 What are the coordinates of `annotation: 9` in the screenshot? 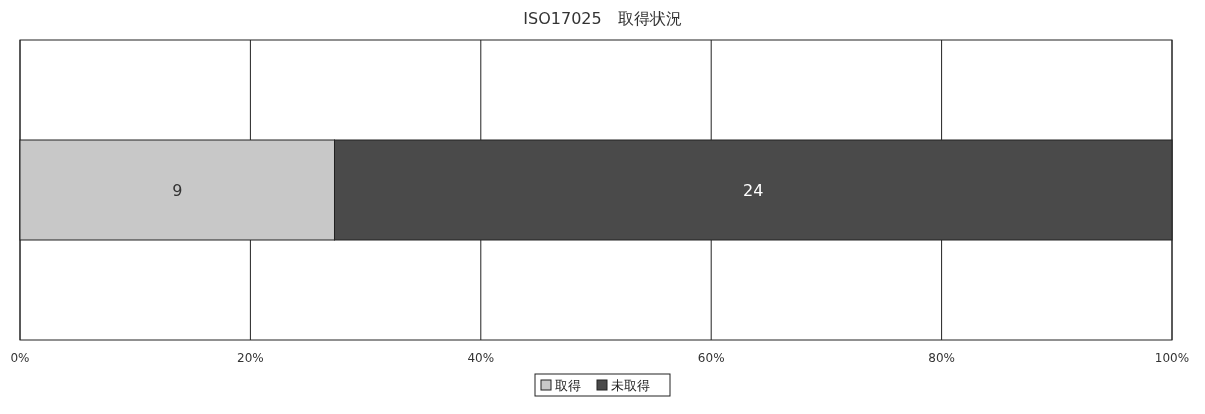 It's located at (177, 190).